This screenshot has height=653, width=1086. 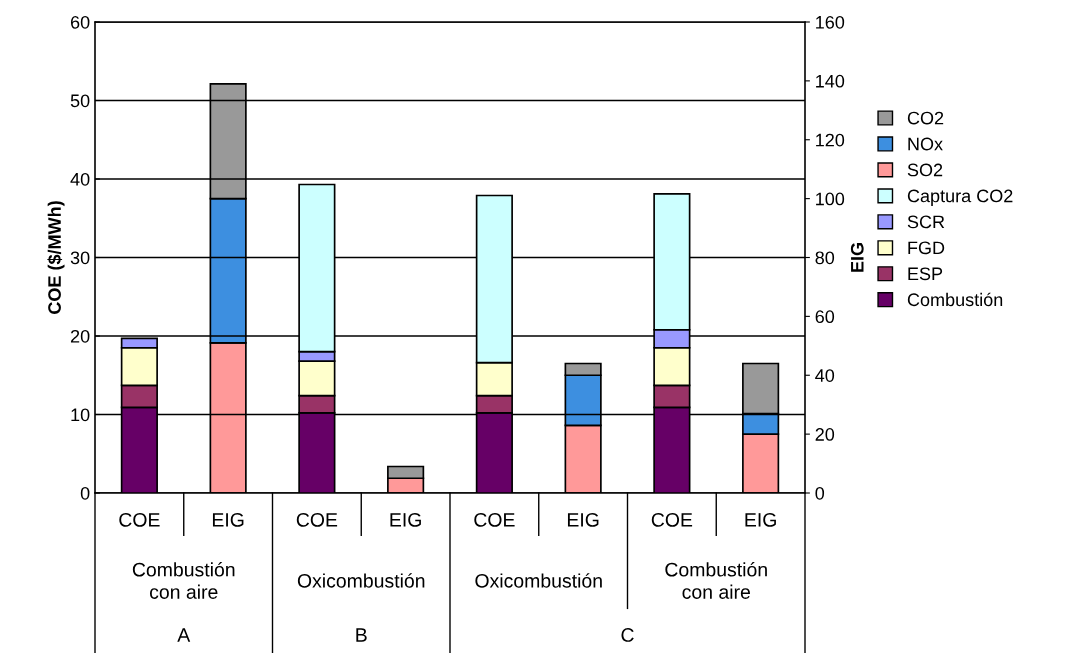 What do you see at coordinates (955, 299) in the screenshot?
I see `legend-label: Combustión` at bounding box center [955, 299].